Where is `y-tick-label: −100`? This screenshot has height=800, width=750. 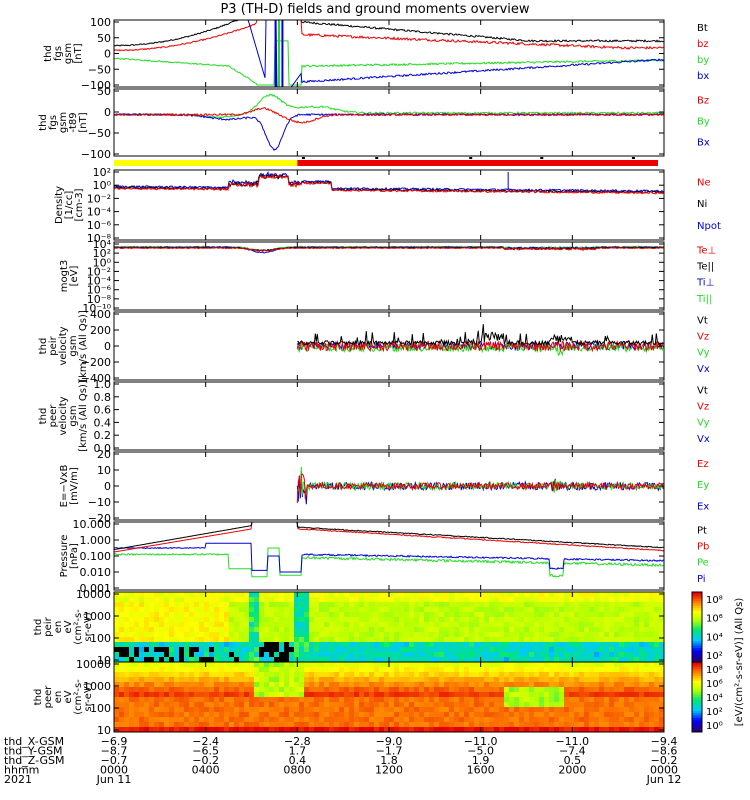
y-tick-label: −100 is located at coordinates (96, 154).